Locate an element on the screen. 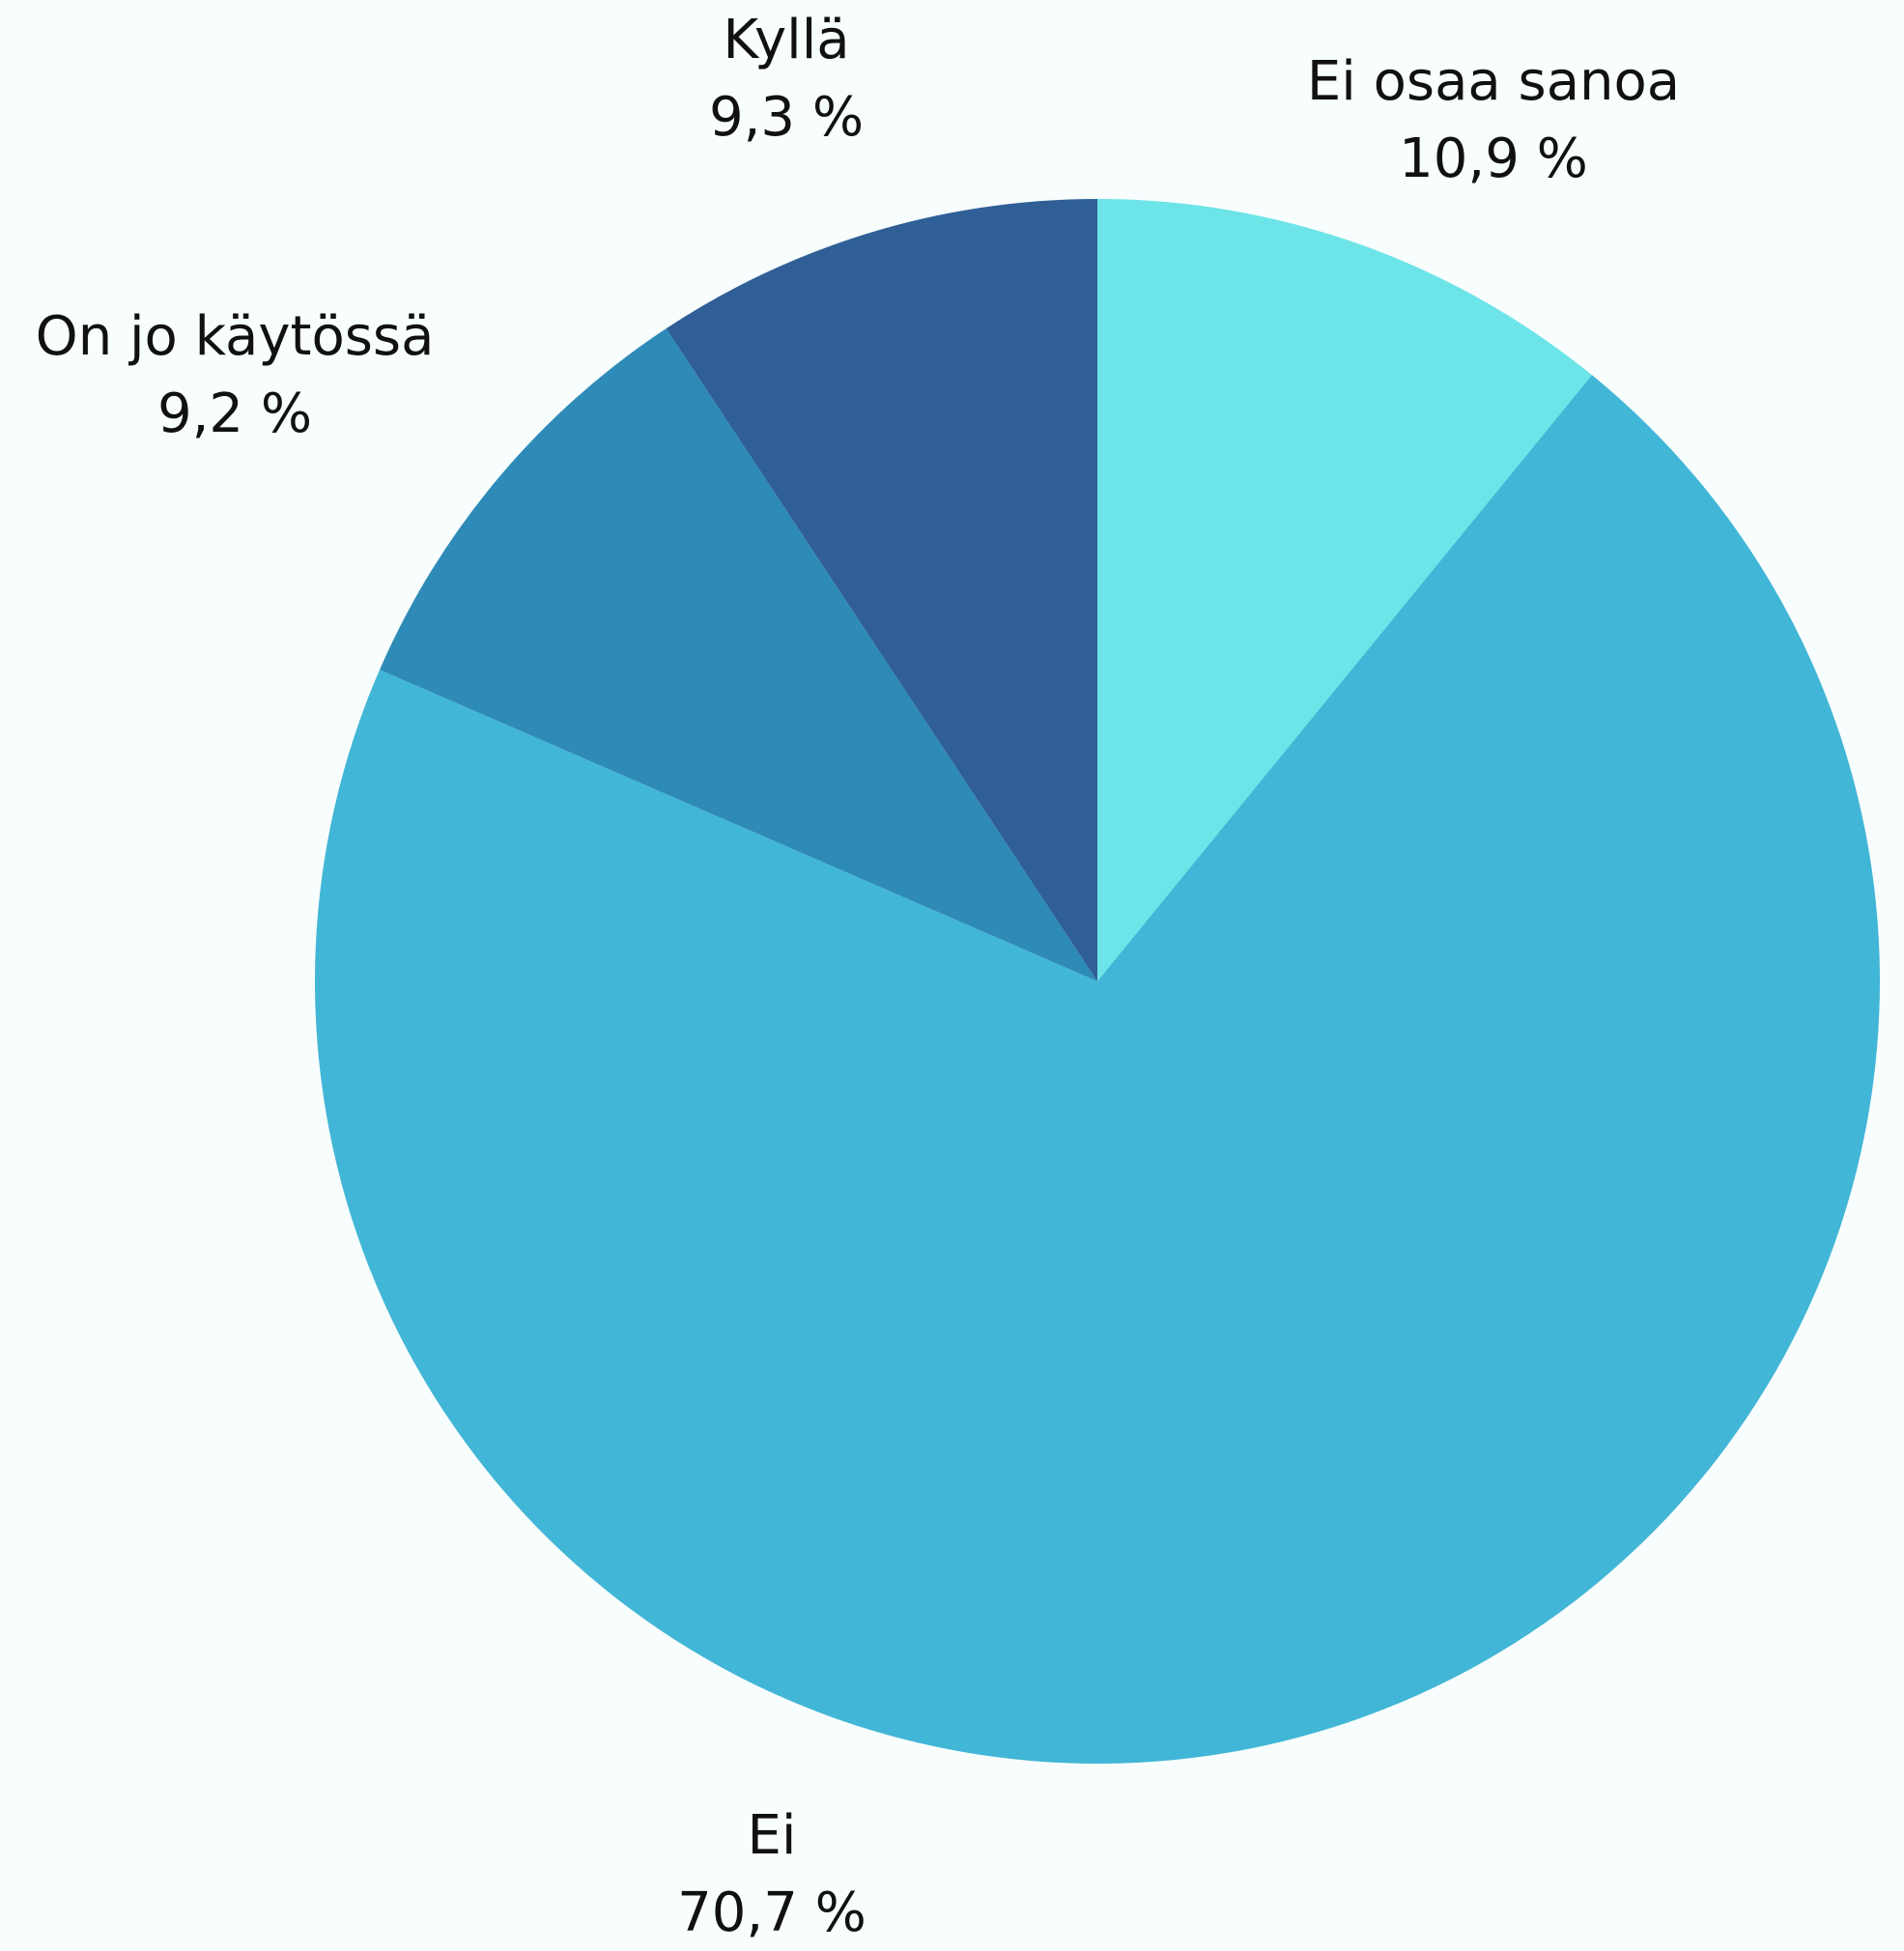 The width and height of the screenshot is (1904, 1951). value-label: 10,9 % is located at coordinates (1493, 158).